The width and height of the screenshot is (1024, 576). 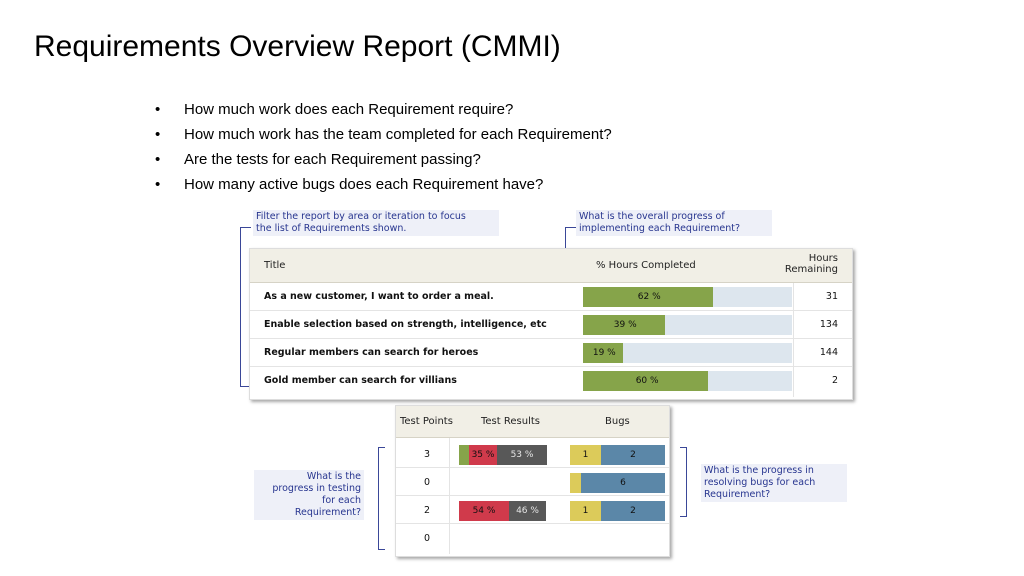 I want to click on requirement-title: Regular members can search for heroes, so click(x=371, y=352).